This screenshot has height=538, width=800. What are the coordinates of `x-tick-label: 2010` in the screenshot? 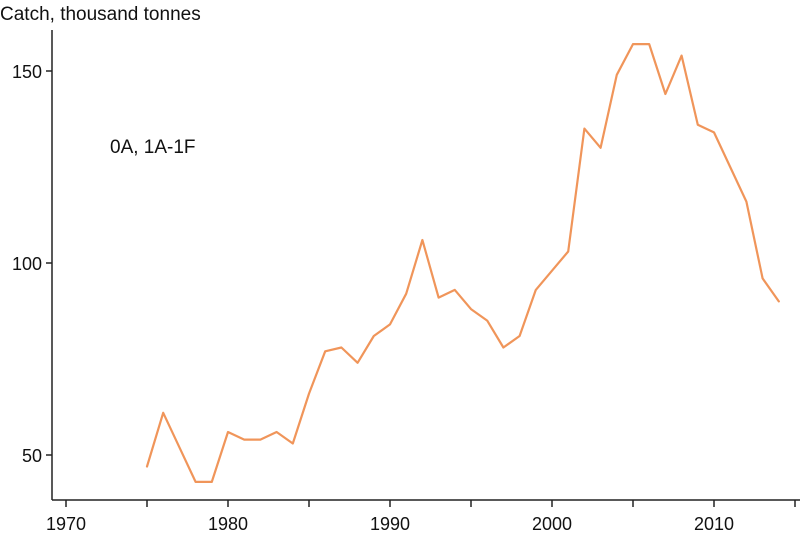 It's located at (714, 524).